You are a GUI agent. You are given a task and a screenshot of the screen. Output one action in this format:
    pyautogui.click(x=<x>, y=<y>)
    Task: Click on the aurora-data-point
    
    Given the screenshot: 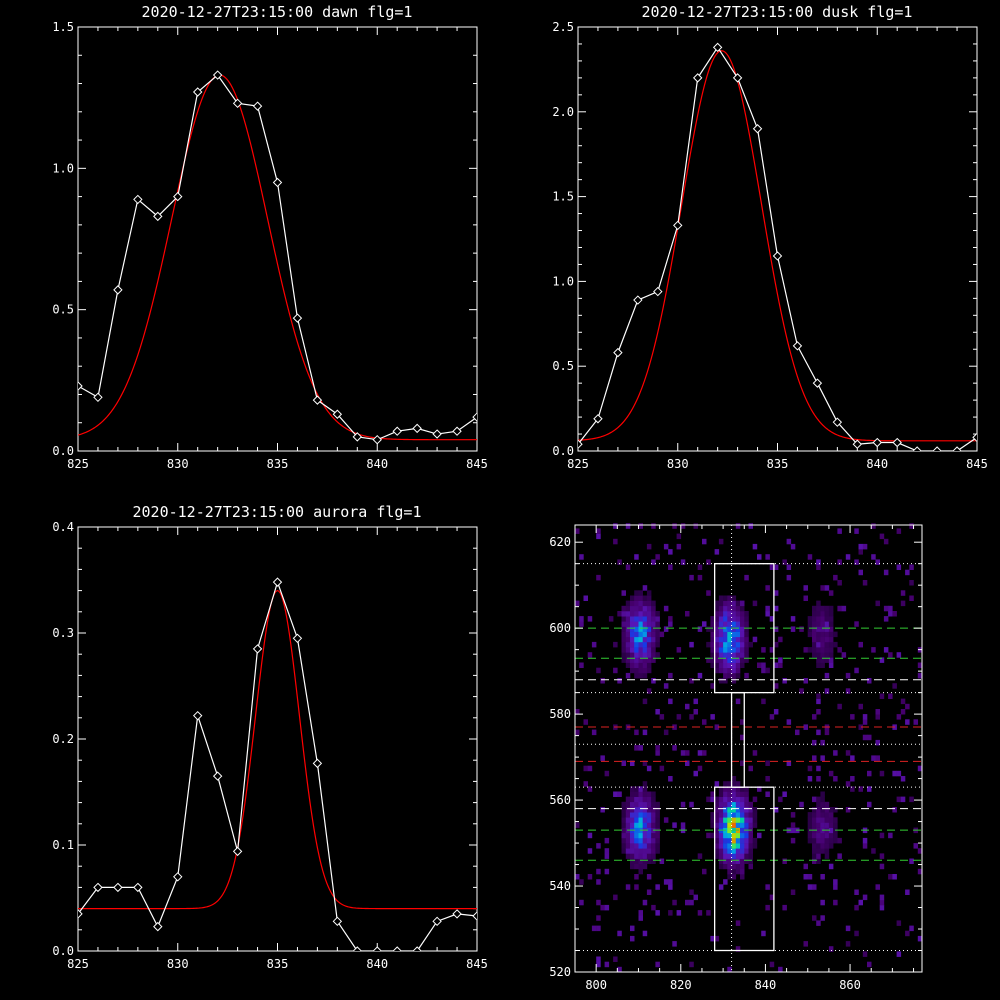 What is the action you would take?
    pyautogui.click(x=474, y=916)
    